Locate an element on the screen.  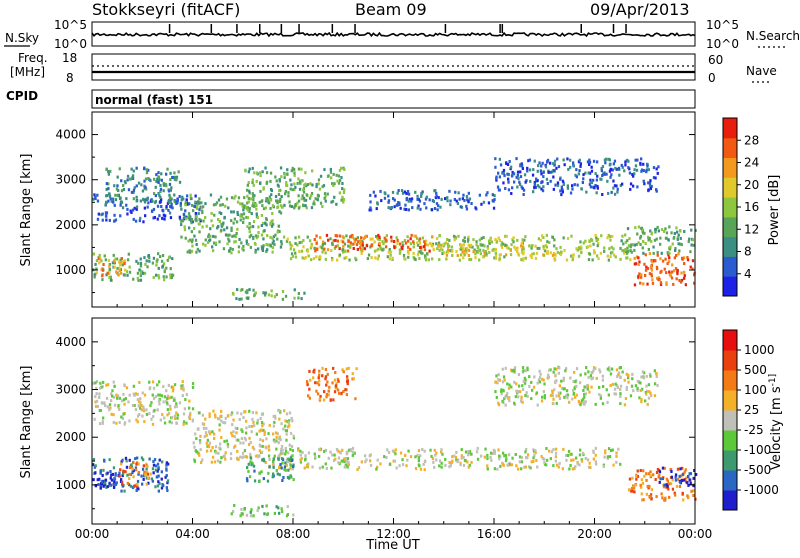
noise-sky-line is located at coordinates (393, 34).